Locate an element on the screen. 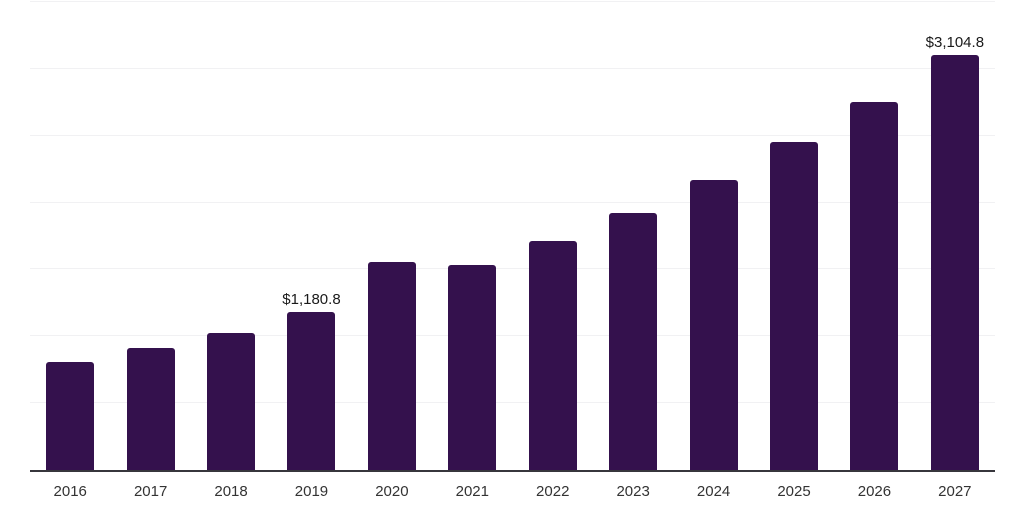 The width and height of the screenshot is (1024, 512). x-tick-2027: 2027 is located at coordinates (955, 491).